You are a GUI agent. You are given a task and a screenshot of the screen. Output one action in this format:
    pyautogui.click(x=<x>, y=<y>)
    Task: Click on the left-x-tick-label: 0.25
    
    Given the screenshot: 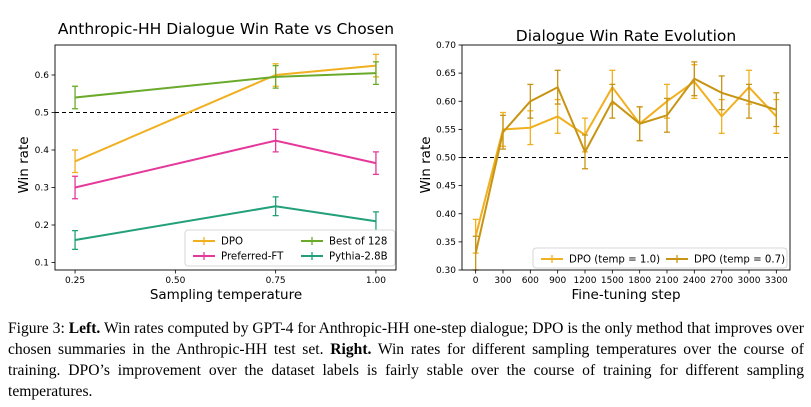 What is the action you would take?
    pyautogui.click(x=75, y=281)
    